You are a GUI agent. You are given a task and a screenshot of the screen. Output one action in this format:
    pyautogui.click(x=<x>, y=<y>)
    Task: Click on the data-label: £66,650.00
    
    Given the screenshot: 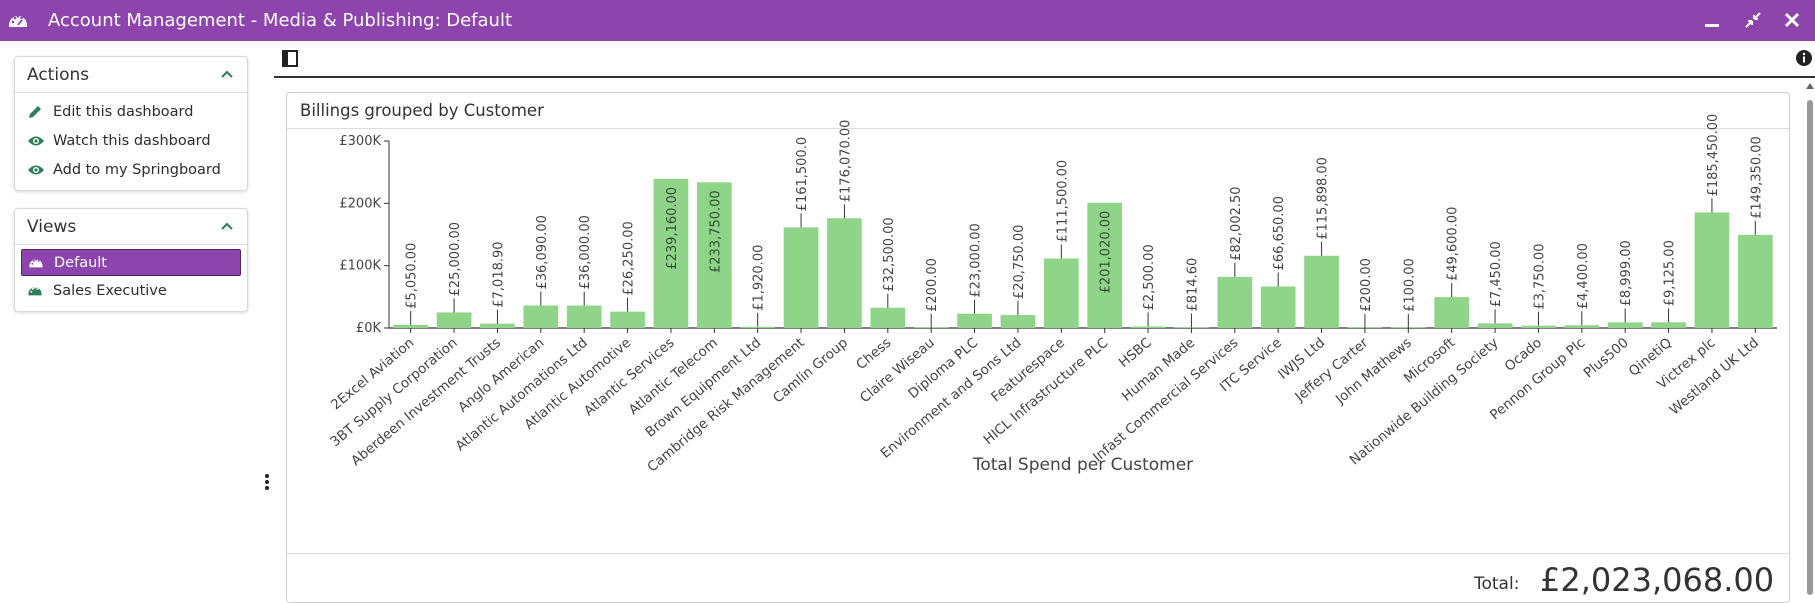 What is the action you would take?
    pyautogui.click(x=1279, y=233)
    